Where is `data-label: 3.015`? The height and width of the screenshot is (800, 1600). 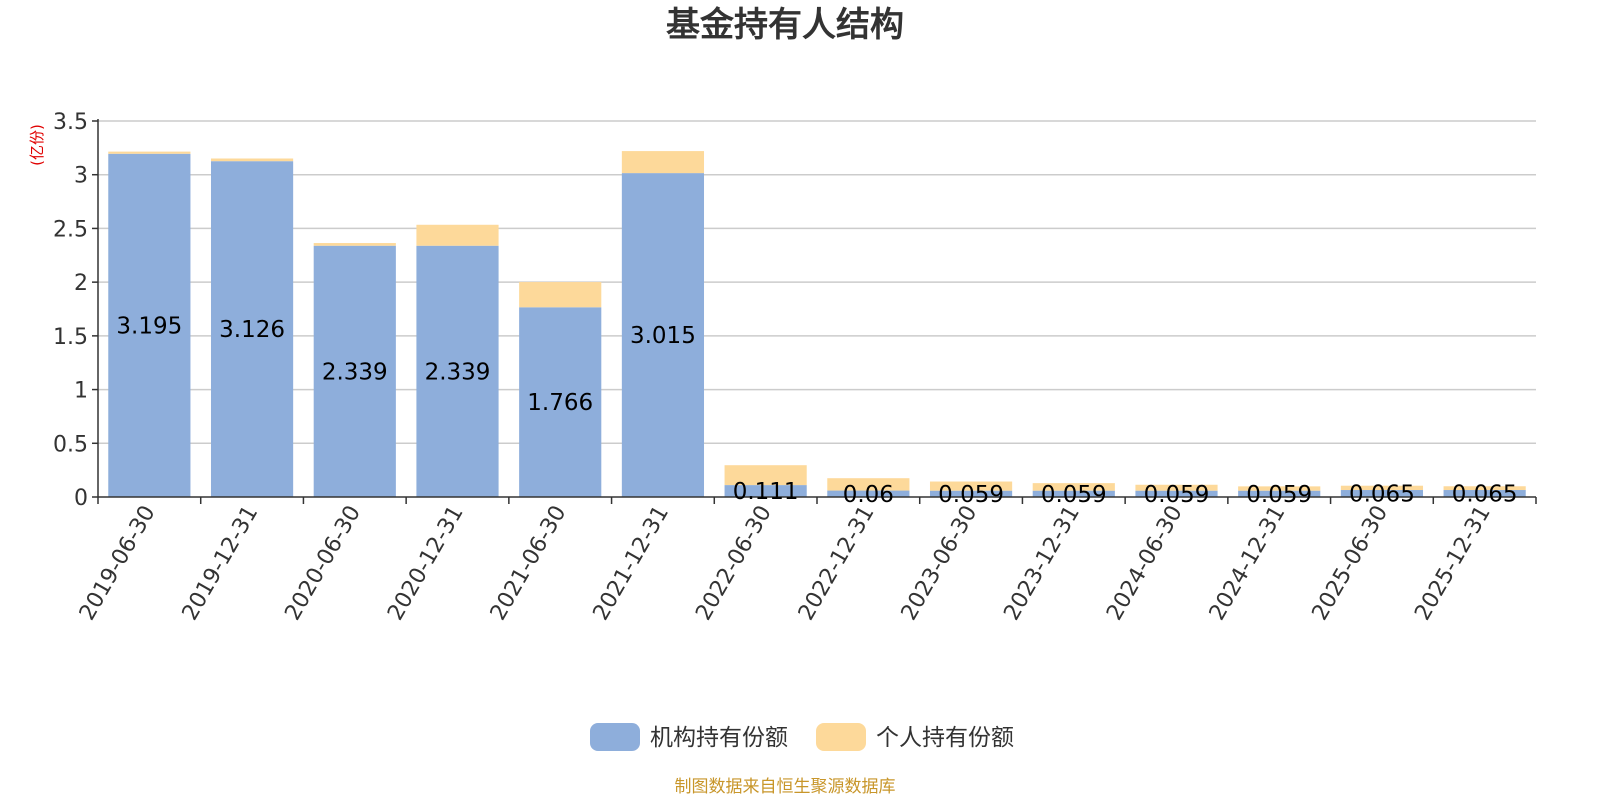 data-label: 3.015 is located at coordinates (663, 336).